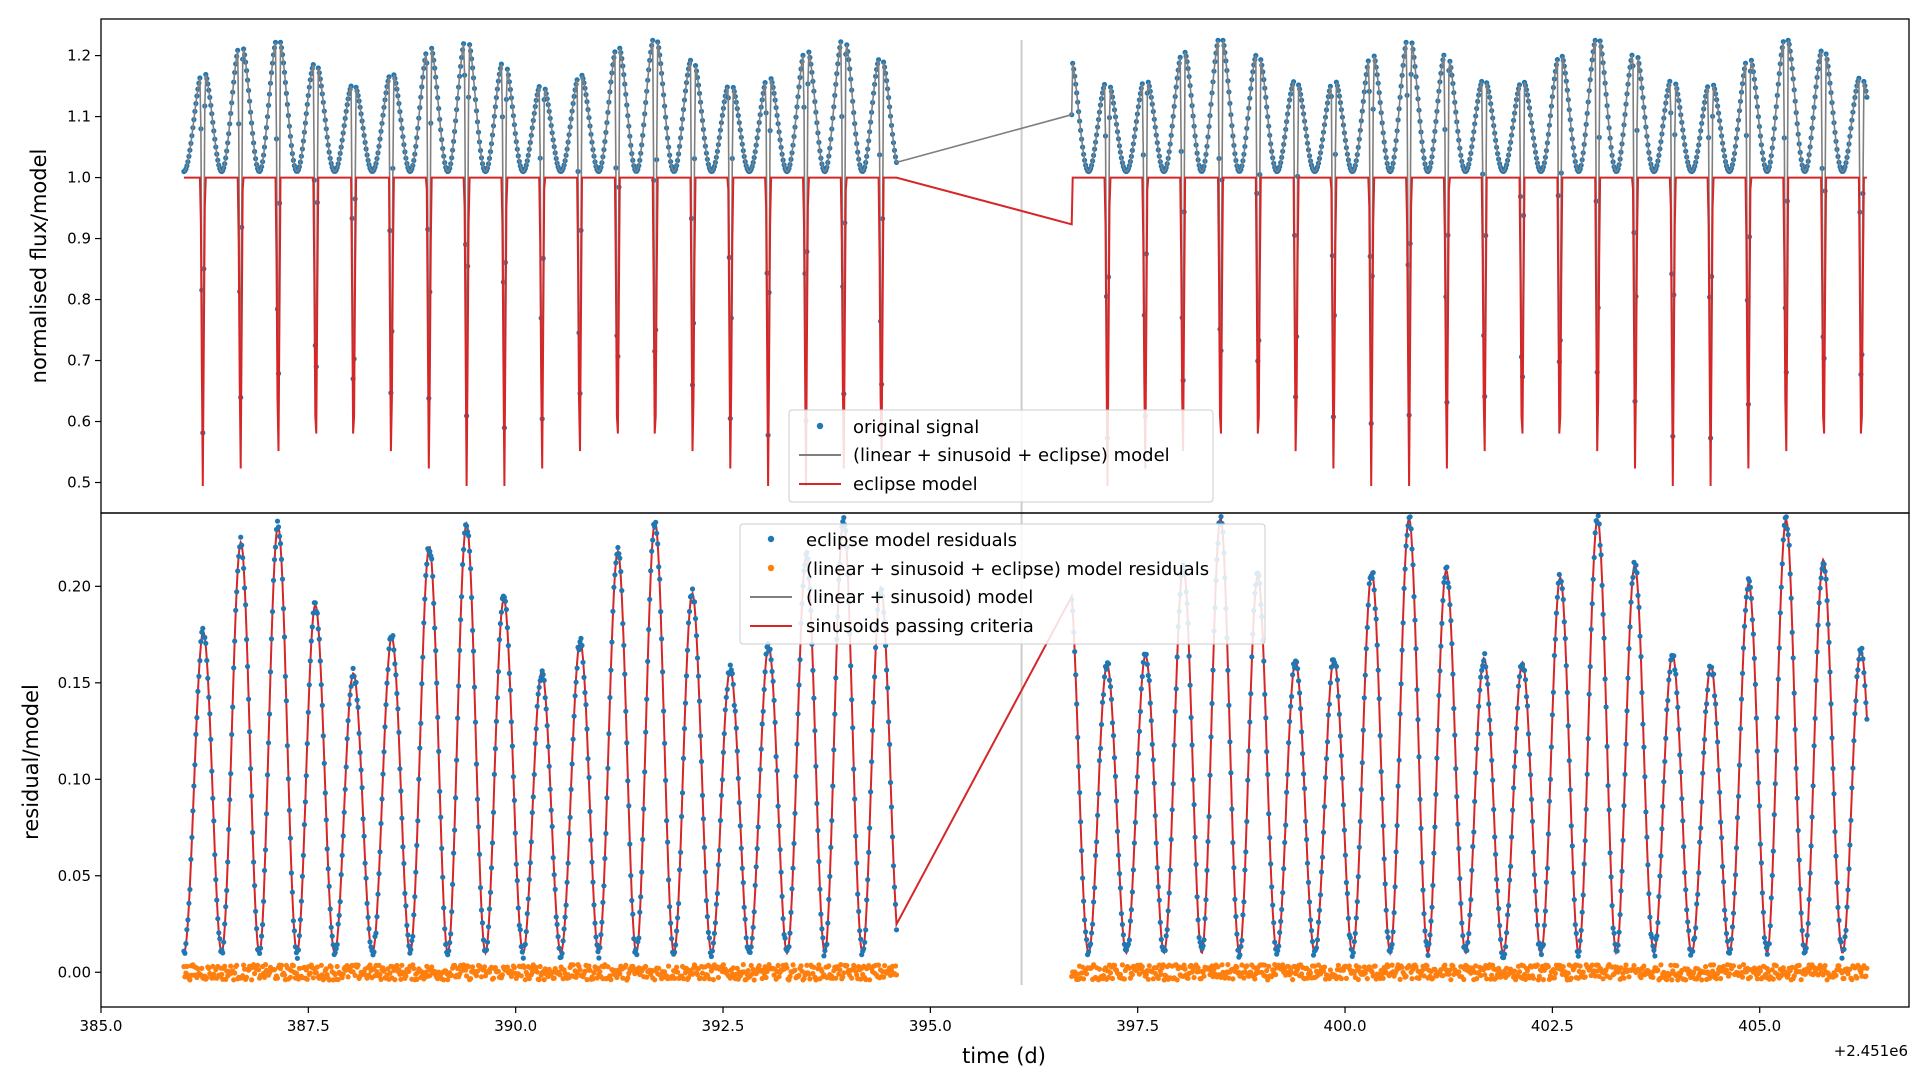  Describe the element at coordinates (771, 539) in the screenshot. I see `legend-marker-eclipse-residuals` at that location.